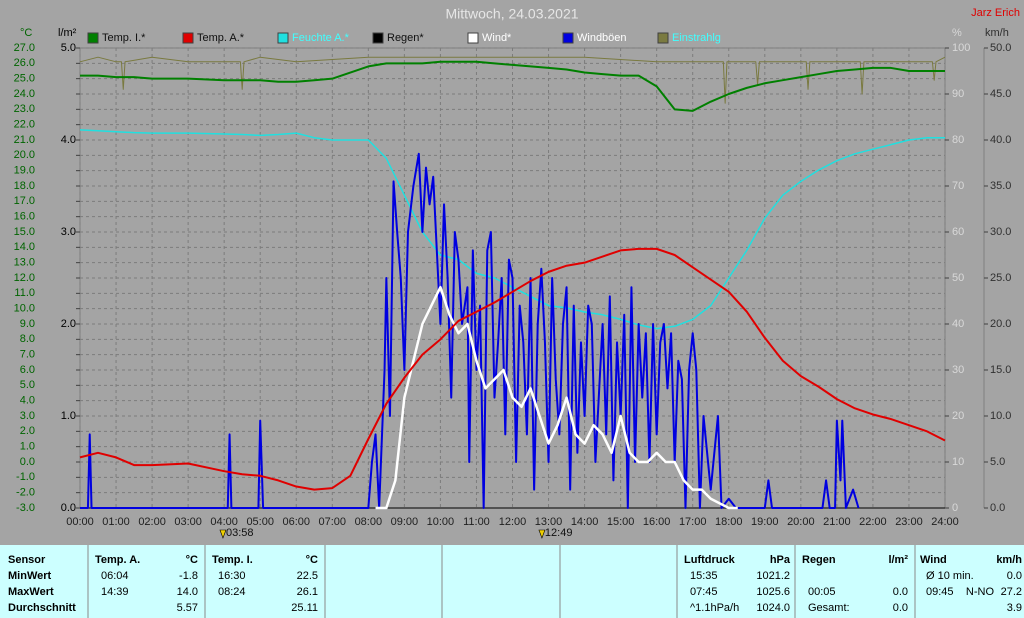 Image resolution: width=1024 pixels, height=618 pixels. I want to click on legend-label: Feuchte A.*, so click(321, 38).